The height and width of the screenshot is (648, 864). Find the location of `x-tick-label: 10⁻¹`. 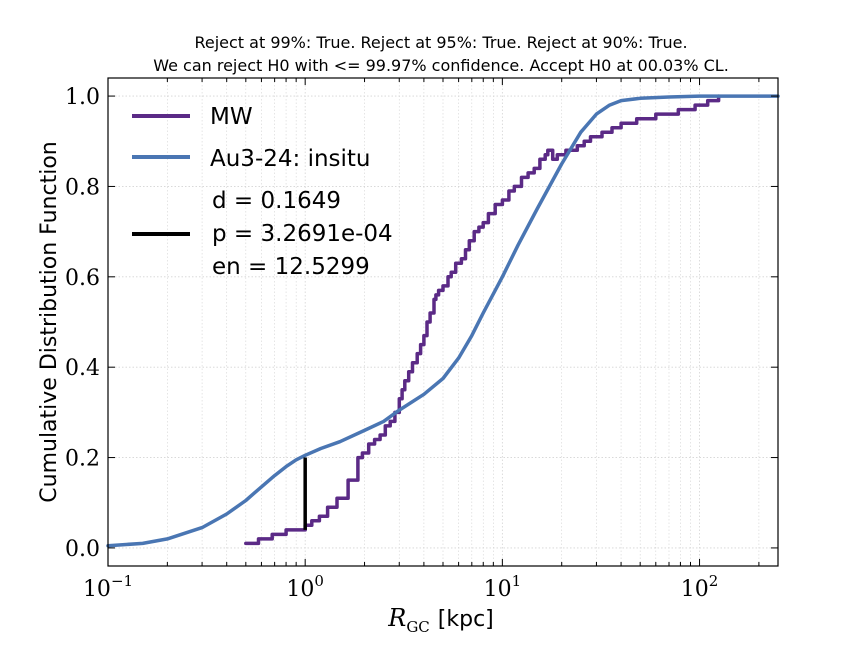

x-tick-label: 10⁻¹ is located at coordinates (108, 587).